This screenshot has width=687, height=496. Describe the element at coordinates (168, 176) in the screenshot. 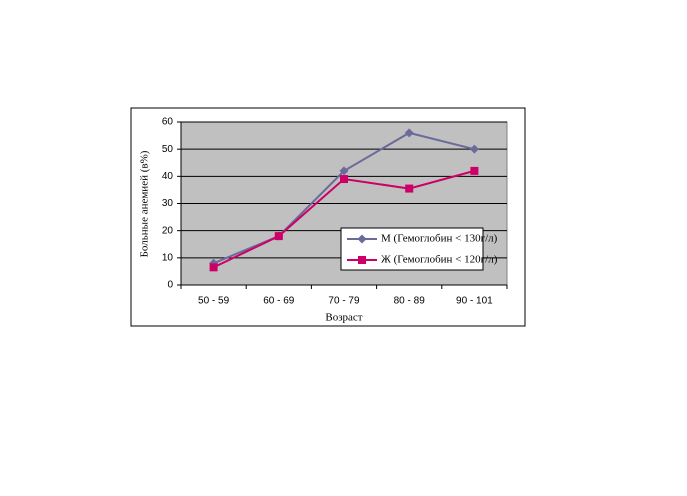

I see `y-tick-label: 40` at that location.